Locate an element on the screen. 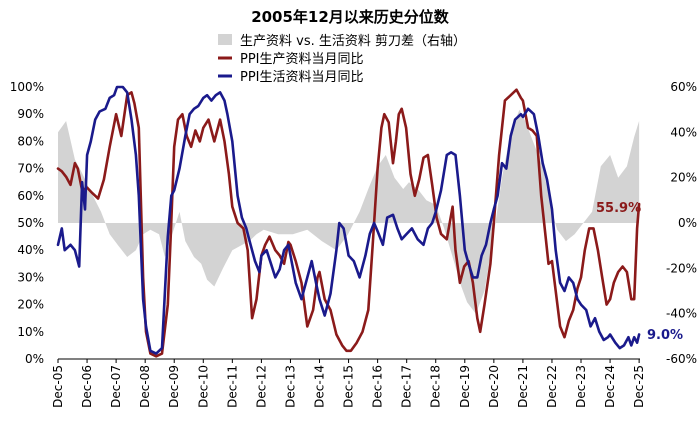 Image resolution: width=700 pixels, height=429 pixels. end-label-living: 9.0% is located at coordinates (665, 335).